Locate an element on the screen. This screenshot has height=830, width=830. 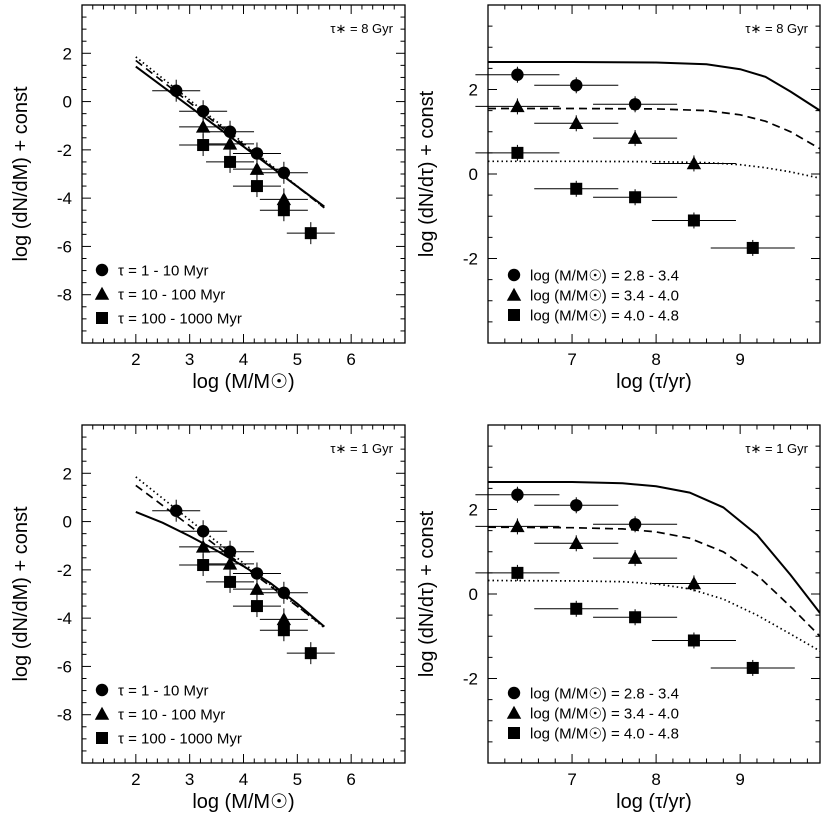
legend-label: τ = 100 - 1000 Myr is located at coordinates (180, 739).